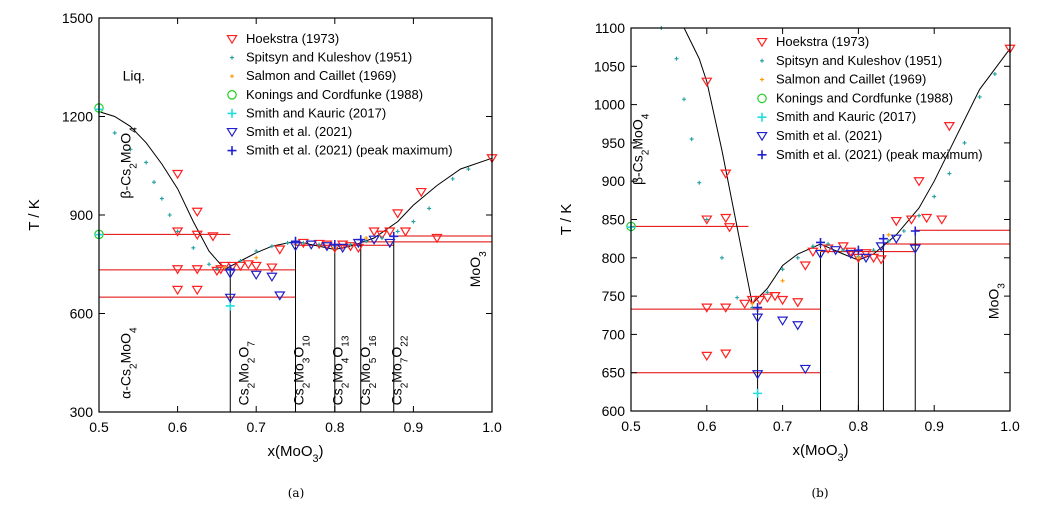 The height and width of the screenshot is (511, 1037). Describe the element at coordinates (819, 493) in the screenshot. I see `panel-label: (b)` at that location.